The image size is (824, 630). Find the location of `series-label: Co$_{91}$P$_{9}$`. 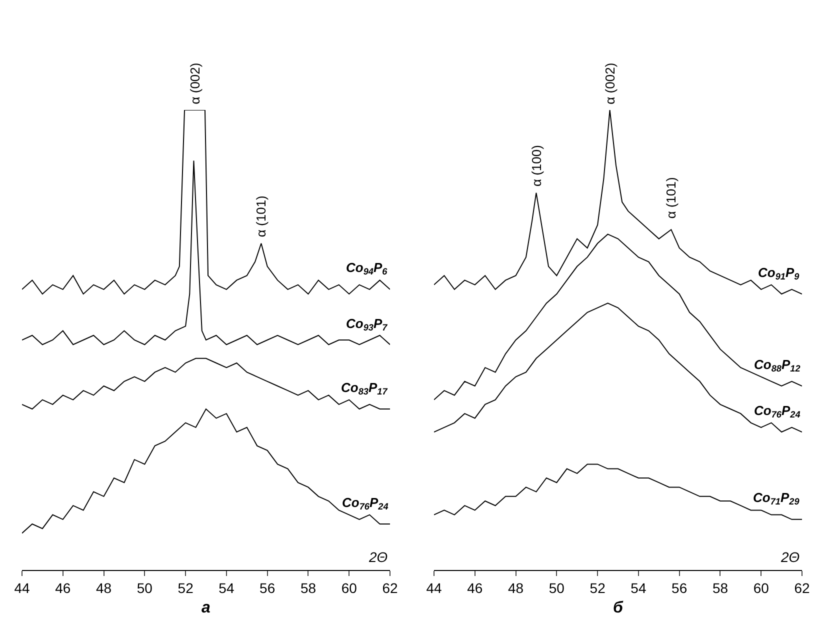

series-label: Co$_{91}$P$_{9}$ is located at coordinates (779, 273).